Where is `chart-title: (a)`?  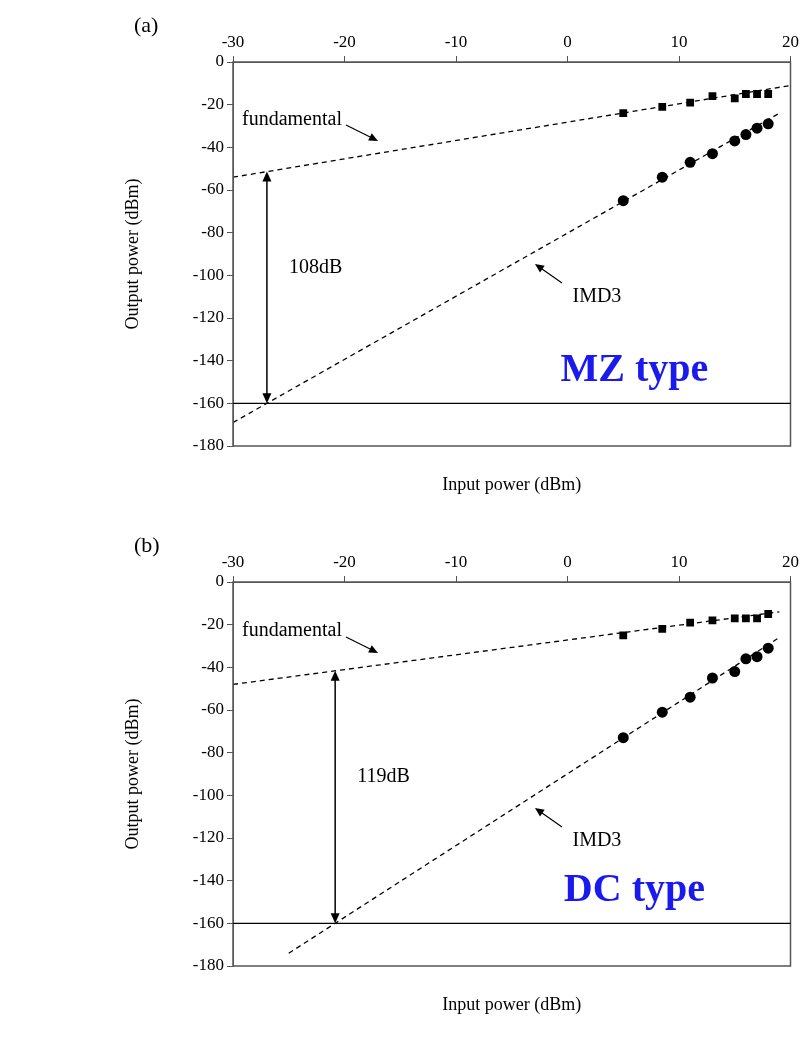
chart-title: (a) is located at coordinates (146, 25).